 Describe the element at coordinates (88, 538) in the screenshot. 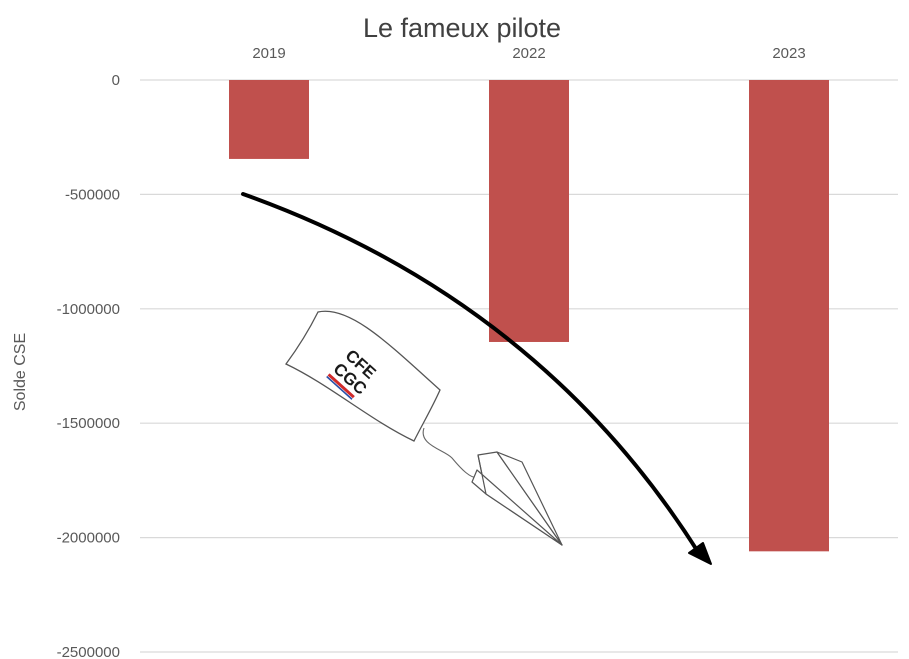

I see `y-tick-label: -2000000` at that location.